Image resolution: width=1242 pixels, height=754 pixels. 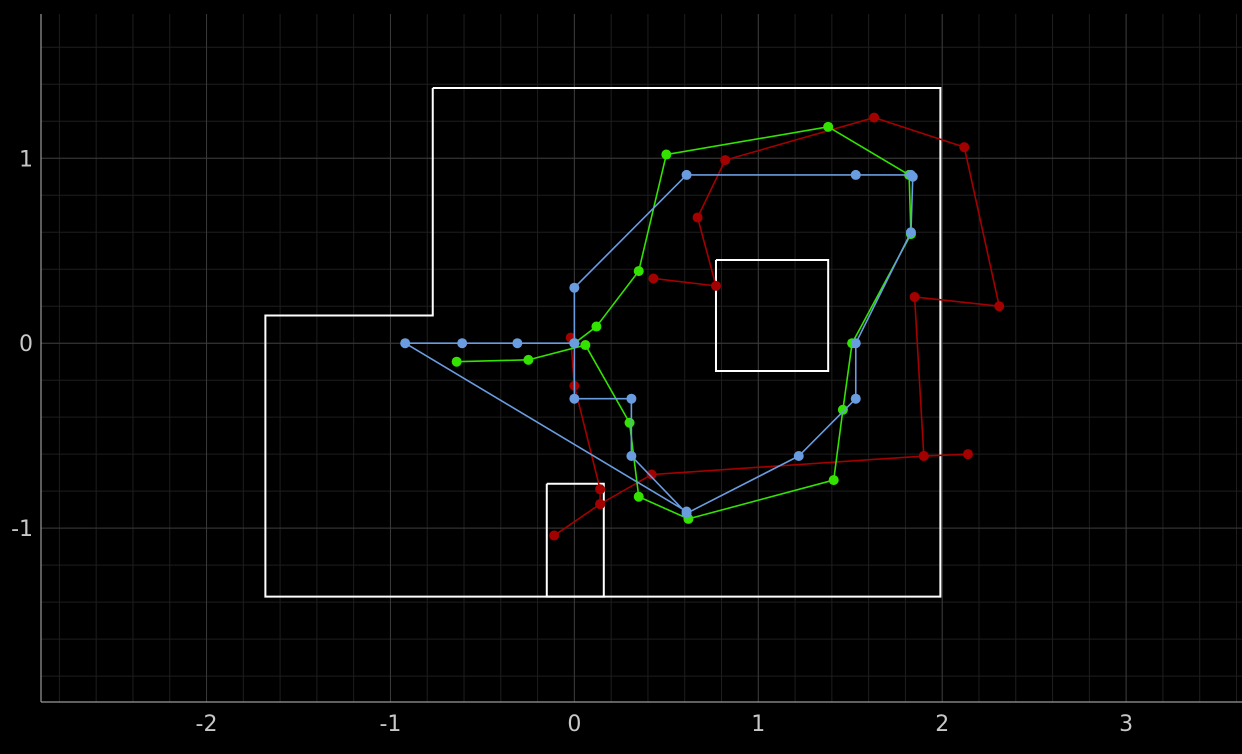 What do you see at coordinates (574, 724) in the screenshot?
I see `x-tick-label: 0` at bounding box center [574, 724].